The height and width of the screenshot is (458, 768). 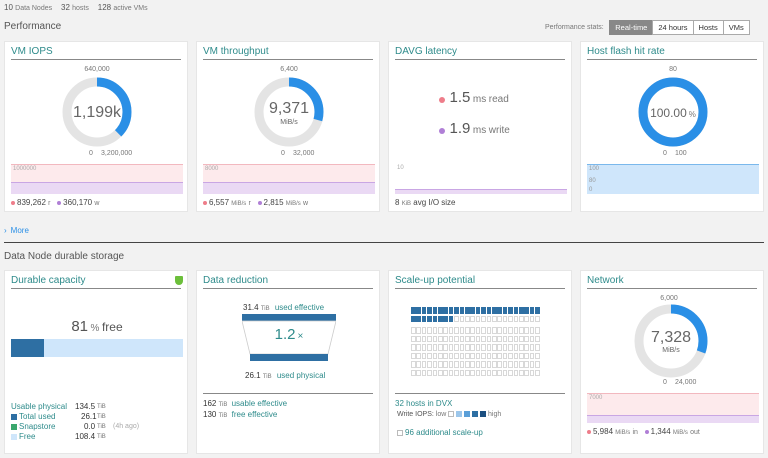 I want to click on 24-hours-button: 24 hours, so click(x=673, y=27).